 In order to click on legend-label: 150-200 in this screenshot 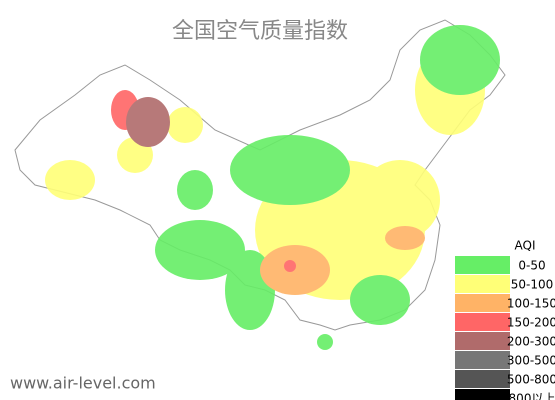, I will do `click(531, 323)`.